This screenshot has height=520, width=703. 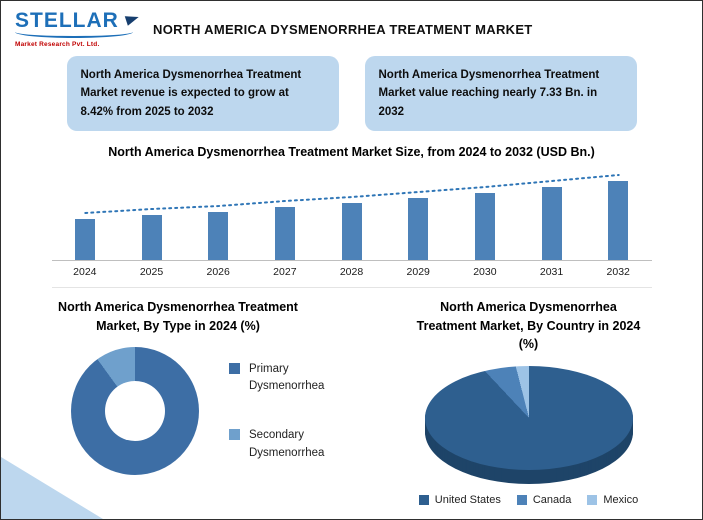 What do you see at coordinates (287, 377) in the screenshot?
I see `legend-label-primary: Primary Dysmenorrhea` at bounding box center [287, 377].